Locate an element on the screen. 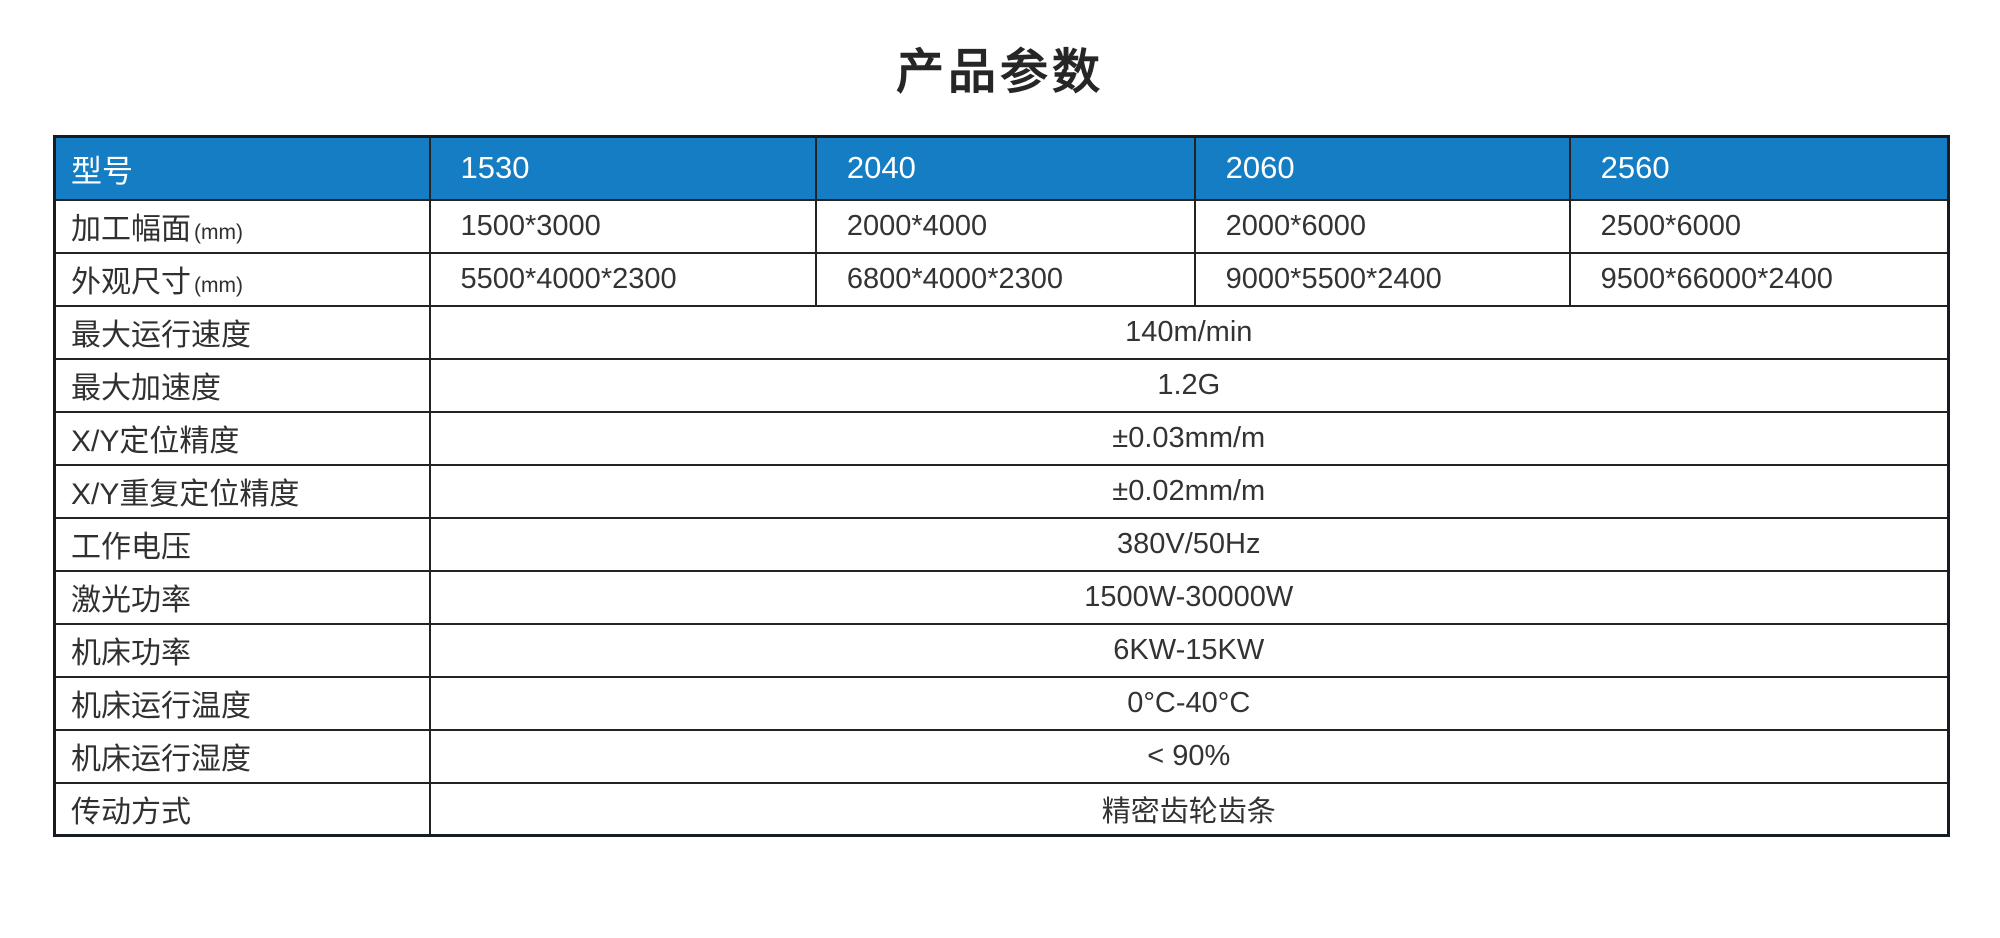 The height and width of the screenshot is (938, 2000). spec-label: X/Y定位精度 is located at coordinates (242, 438).